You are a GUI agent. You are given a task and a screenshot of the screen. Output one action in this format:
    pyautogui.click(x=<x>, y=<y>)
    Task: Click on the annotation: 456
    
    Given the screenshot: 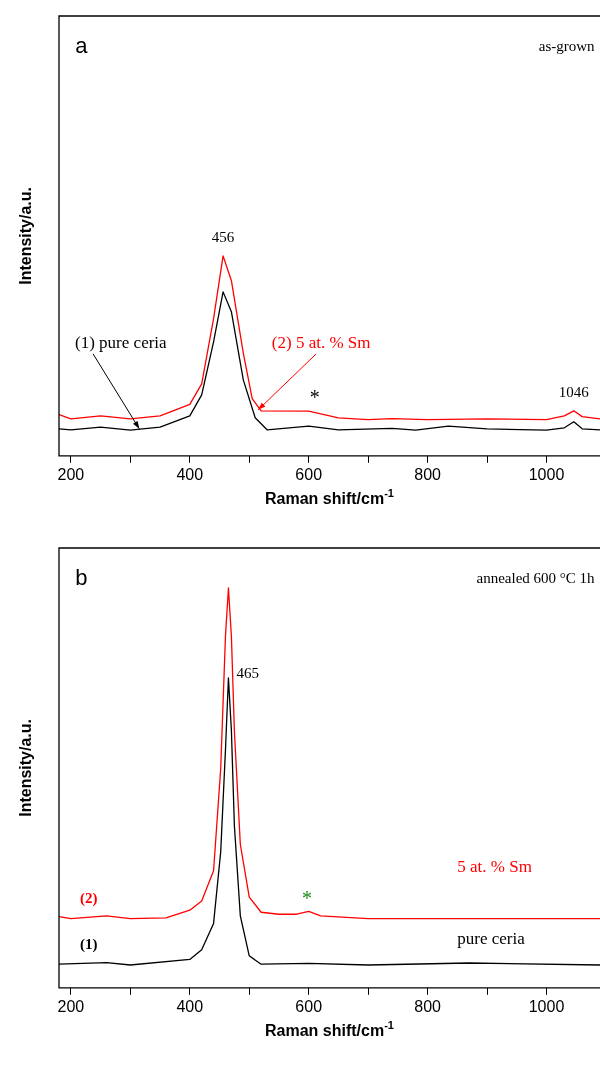 What is the action you would take?
    pyautogui.click(x=223, y=237)
    